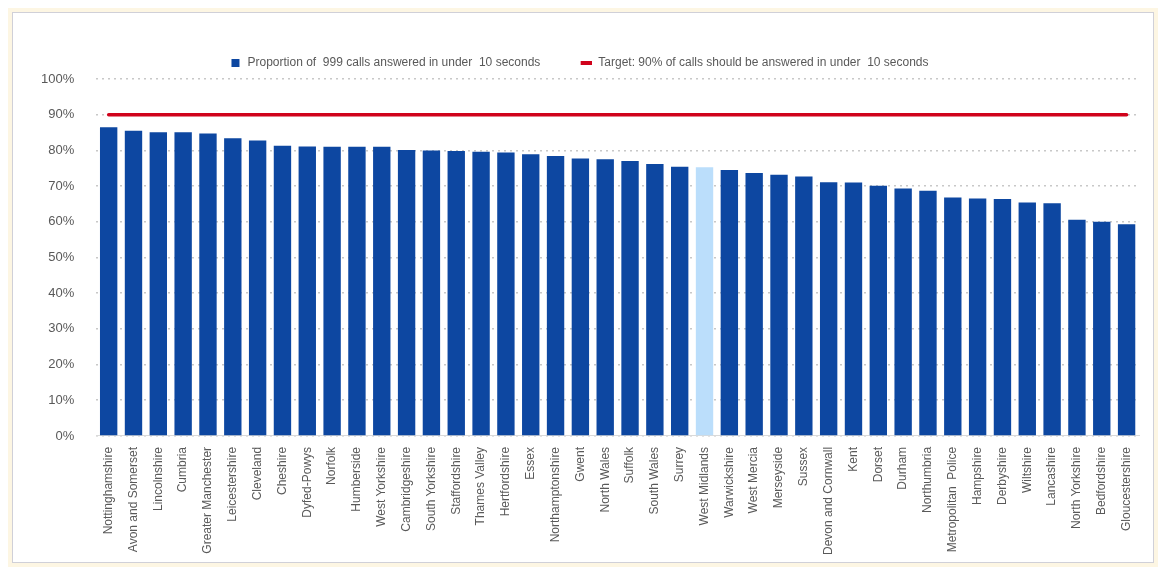 This screenshot has height=575, width=1166. I want to click on x-tick-label: Staffordshire, so click(455, 480).